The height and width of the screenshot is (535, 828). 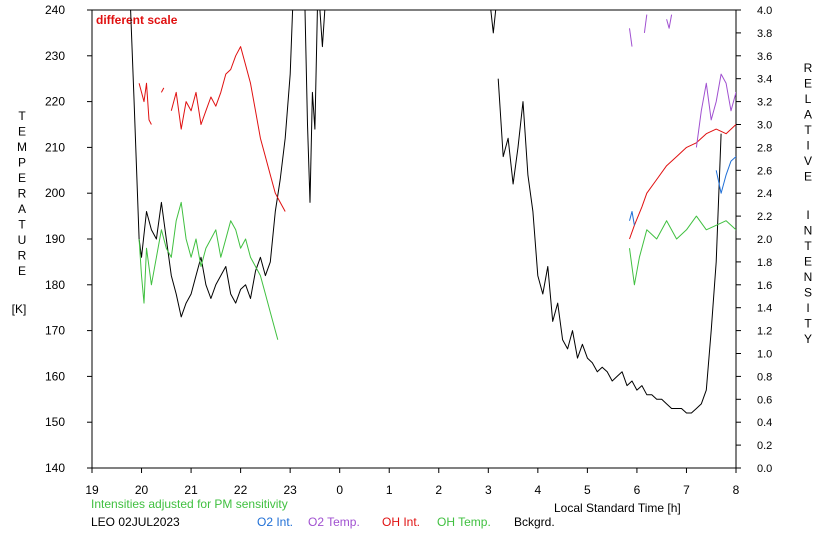 I want to click on x-tick-label: 2, so click(x=438, y=490).